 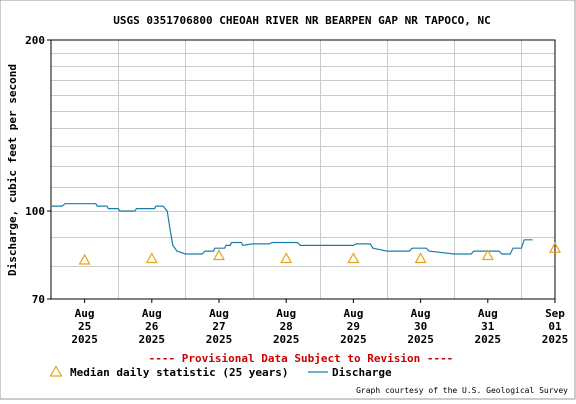 What do you see at coordinates (152, 326) in the screenshot?
I see `x-tick-label: Aug 26 2025` at bounding box center [152, 326].